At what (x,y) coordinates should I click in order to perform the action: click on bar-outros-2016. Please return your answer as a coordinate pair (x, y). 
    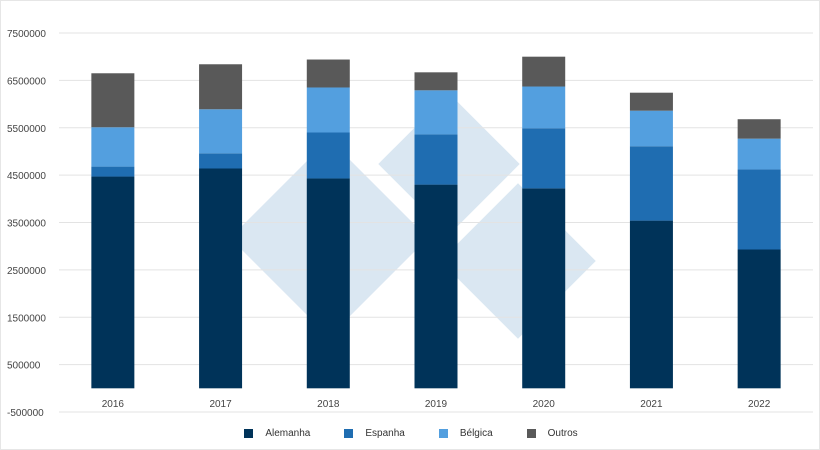
    Looking at the image, I should click on (113, 100).